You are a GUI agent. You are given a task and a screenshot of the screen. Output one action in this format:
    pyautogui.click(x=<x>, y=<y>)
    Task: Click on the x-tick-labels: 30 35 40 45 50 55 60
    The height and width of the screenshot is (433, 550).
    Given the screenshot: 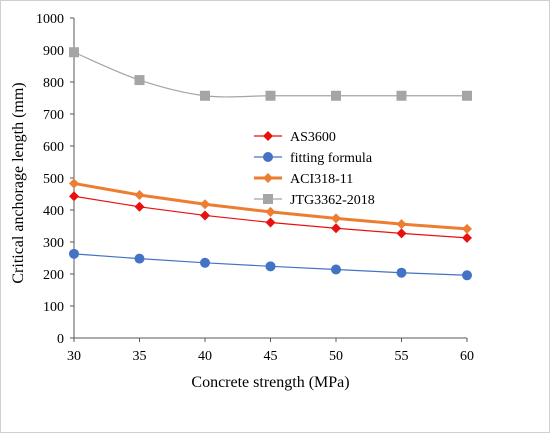 What is the action you would take?
    pyautogui.click(x=270, y=356)
    